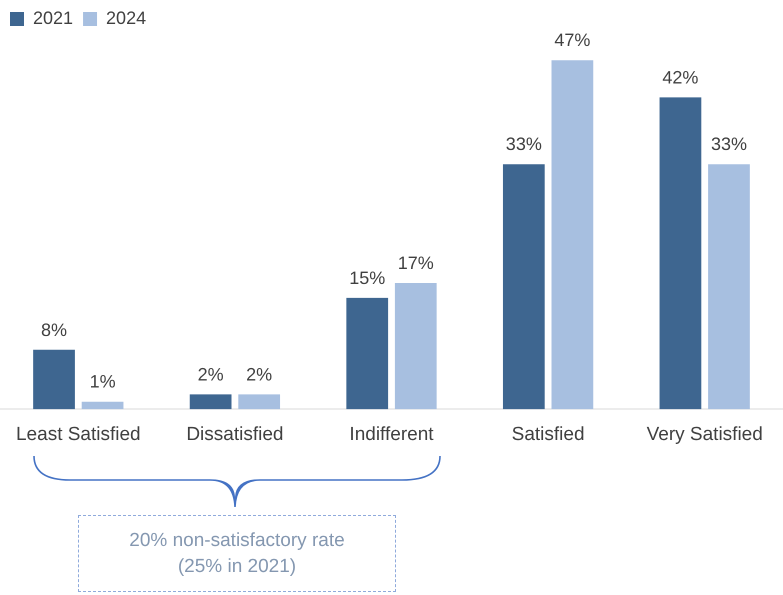 Image resolution: width=783 pixels, height=595 pixels. I want to click on x-tick-label: Satisfied, so click(548, 434).